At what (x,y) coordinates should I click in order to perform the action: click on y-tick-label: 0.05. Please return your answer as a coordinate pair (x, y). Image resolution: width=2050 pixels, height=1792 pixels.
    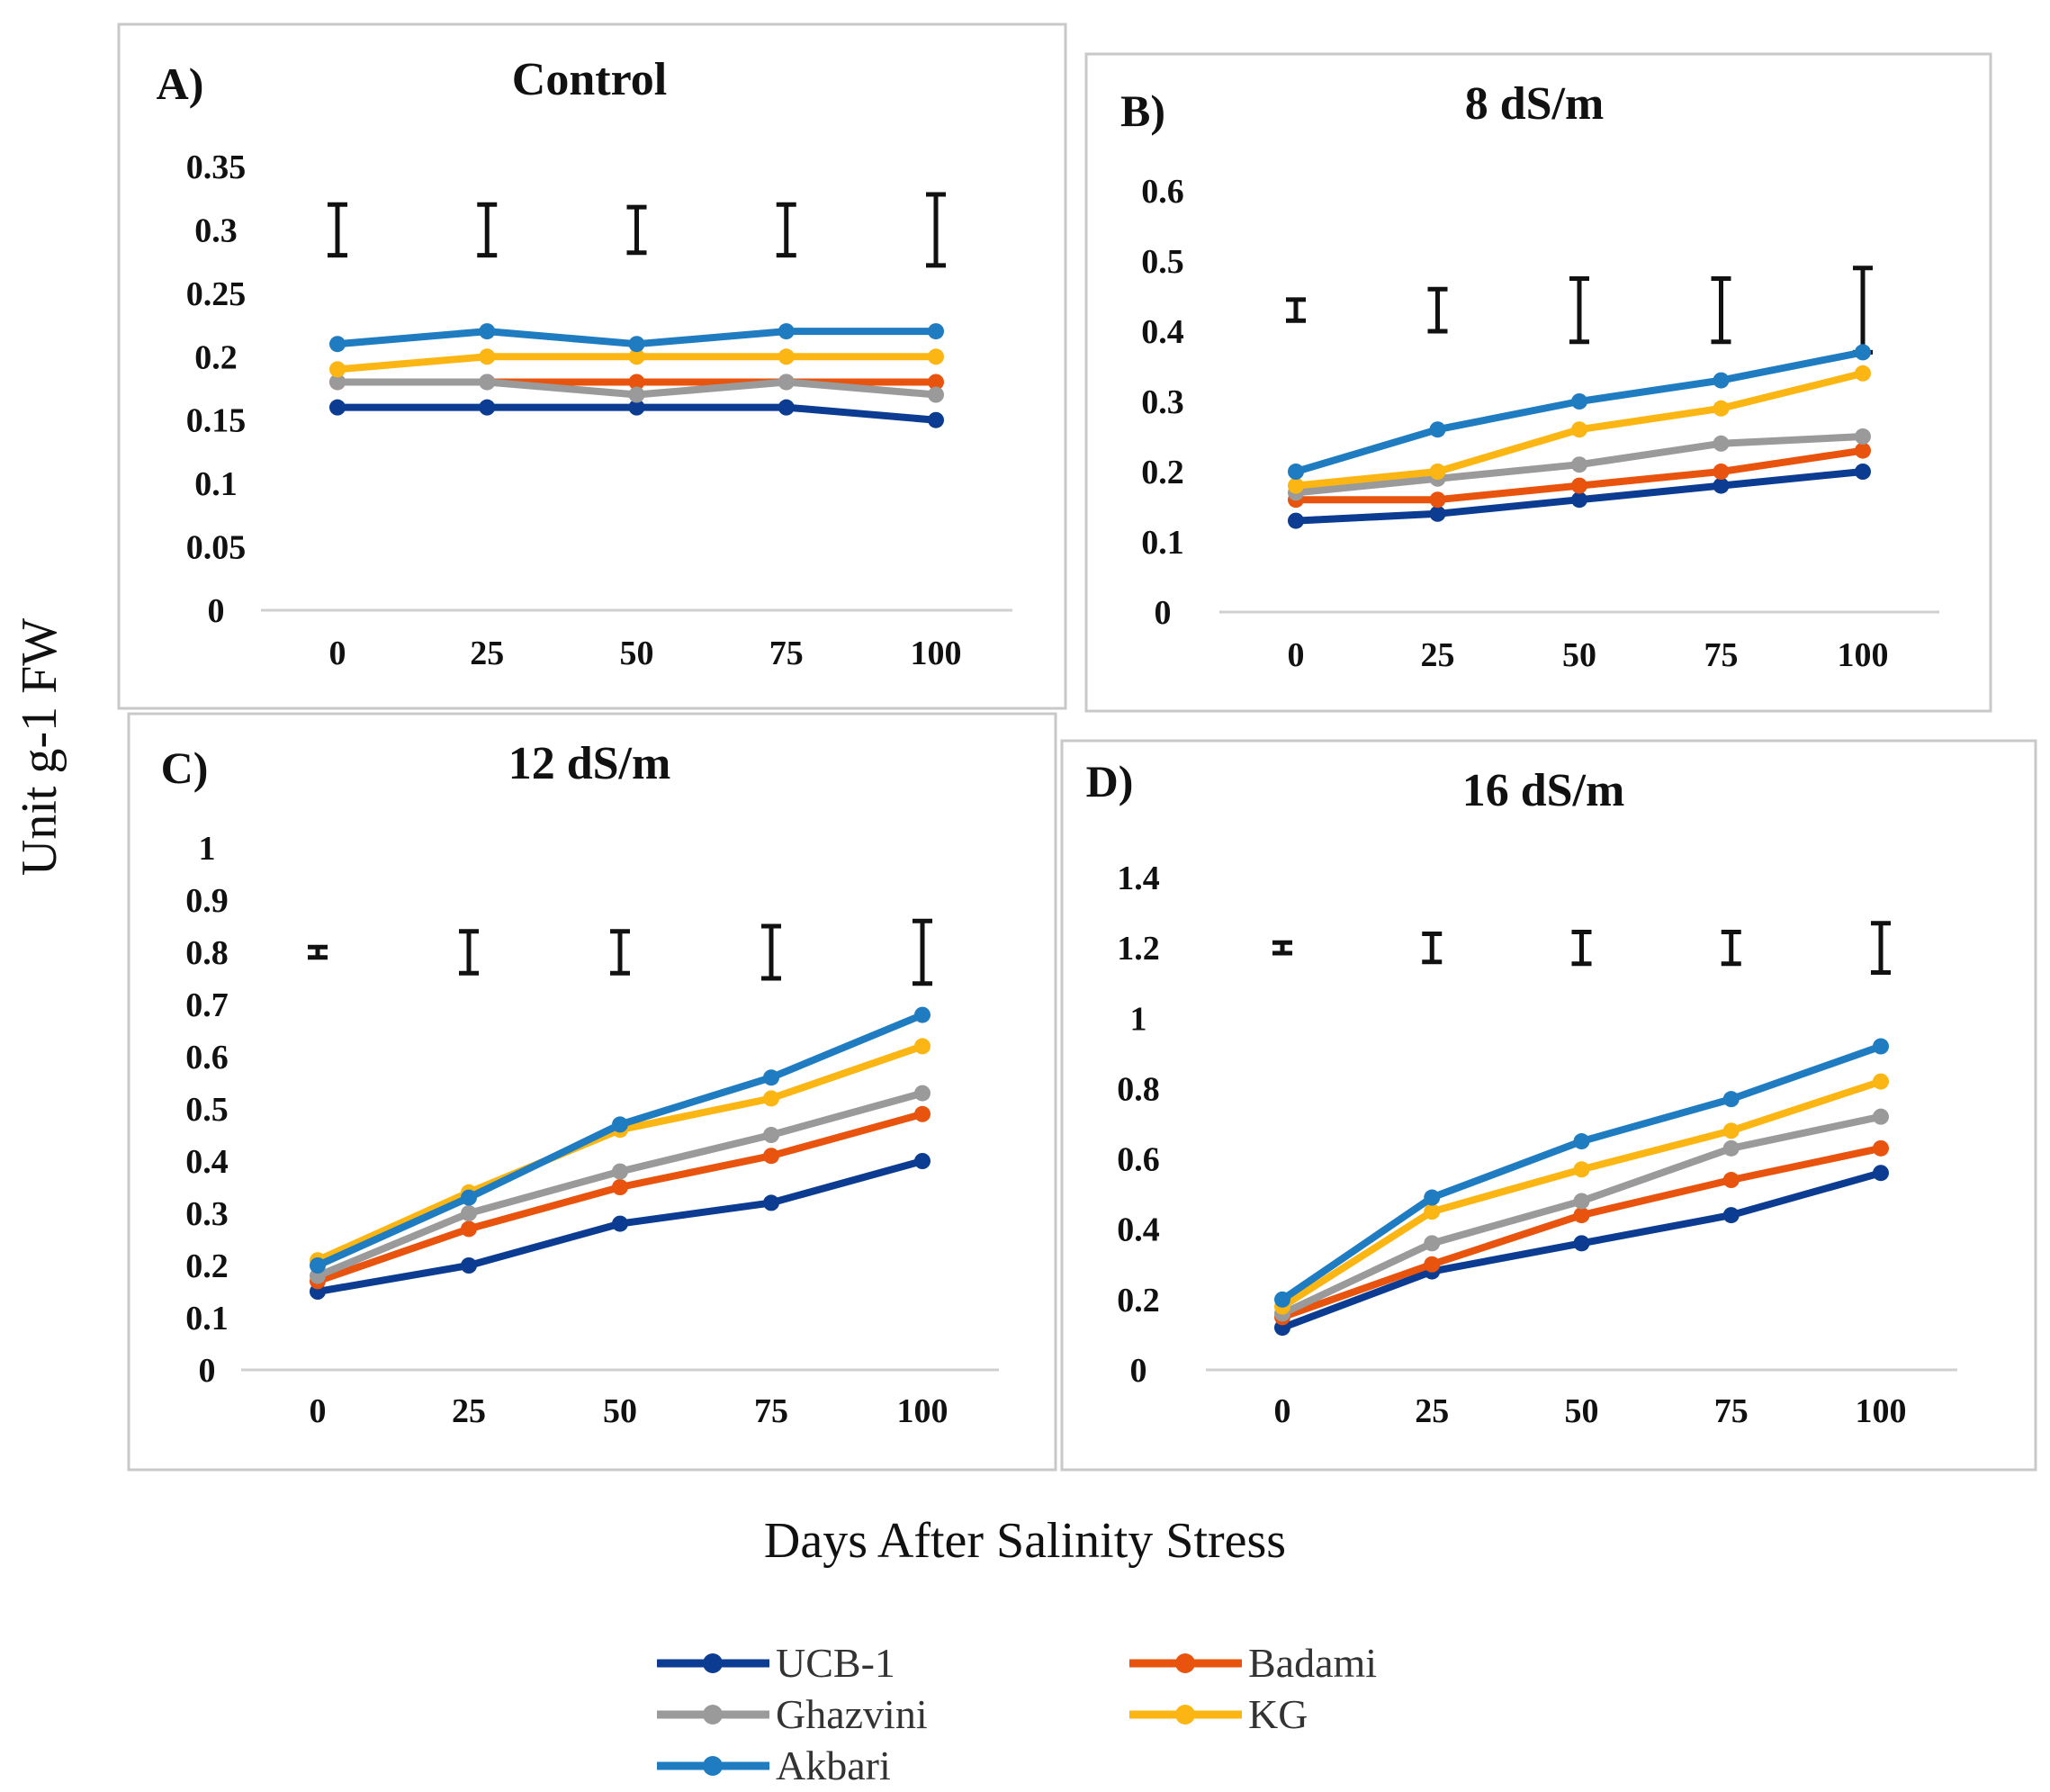
    Looking at the image, I should click on (217, 548).